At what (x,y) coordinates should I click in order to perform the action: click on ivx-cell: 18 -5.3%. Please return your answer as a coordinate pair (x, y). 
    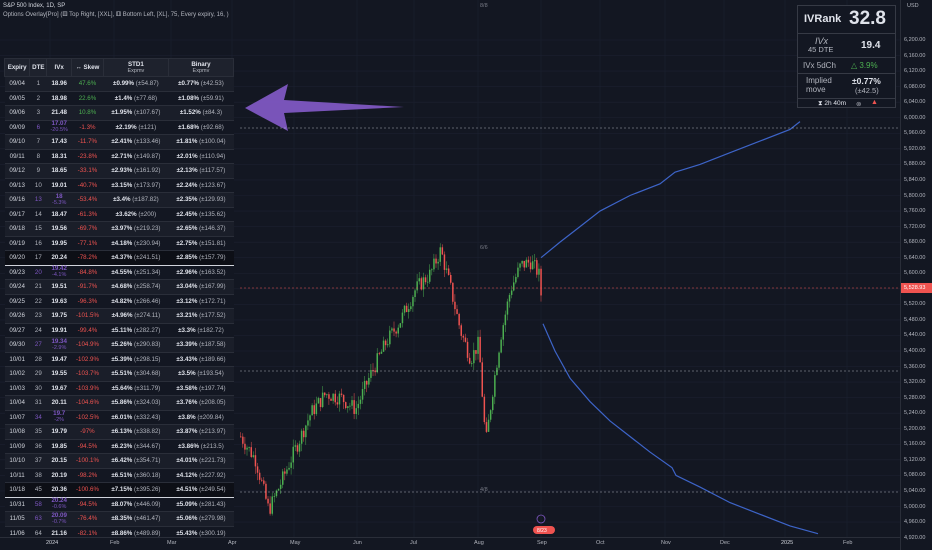
    Looking at the image, I should click on (59, 200).